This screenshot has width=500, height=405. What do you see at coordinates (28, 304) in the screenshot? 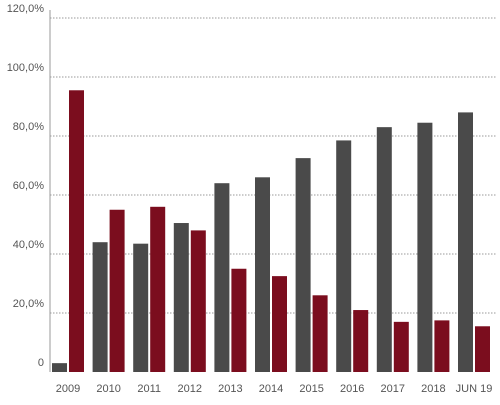
I see `y-tick-label-1: 20,0%` at bounding box center [28, 304].